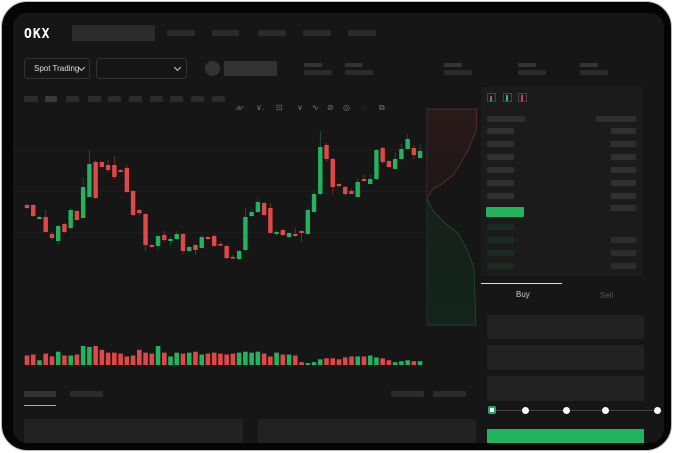 Image resolution: width=673 pixels, height=453 pixels. Describe the element at coordinates (565, 436) in the screenshot. I see `buy-button` at that location.